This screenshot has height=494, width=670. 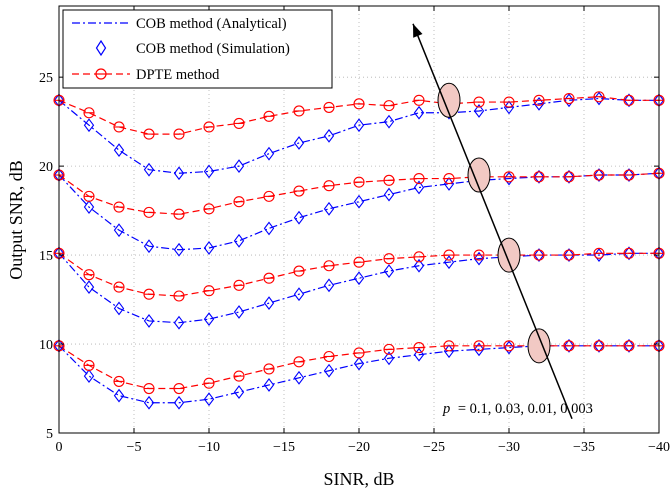 I want to click on y-tick-label: 5, so click(x=49, y=434).